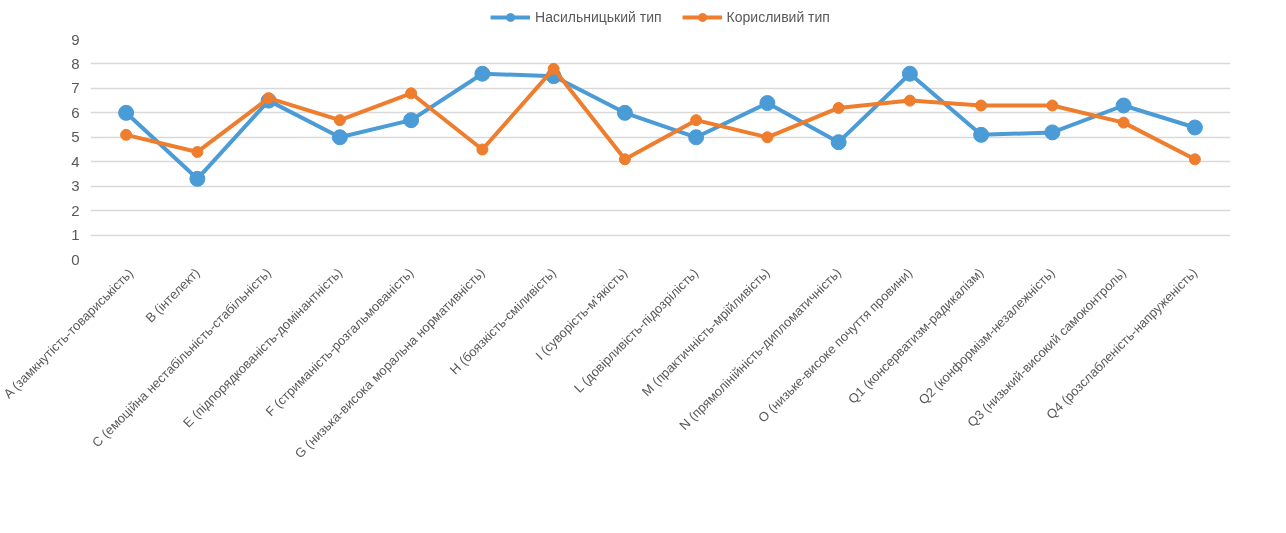 The width and height of the screenshot is (1286, 533). I want to click on y-tick-label: 3, so click(75, 186).